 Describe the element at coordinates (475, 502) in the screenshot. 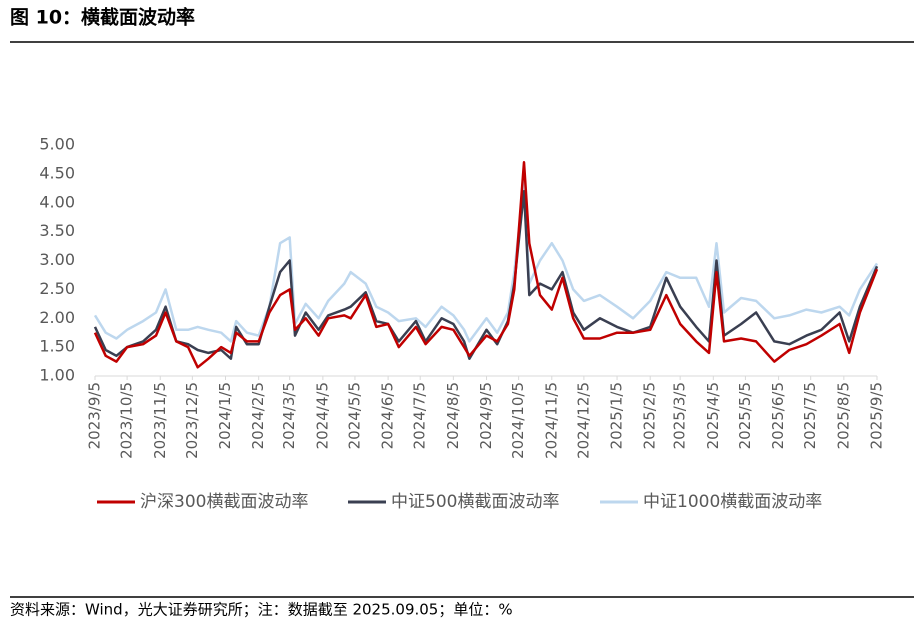

I see `legend-label: 中证500横截面波动率` at that location.